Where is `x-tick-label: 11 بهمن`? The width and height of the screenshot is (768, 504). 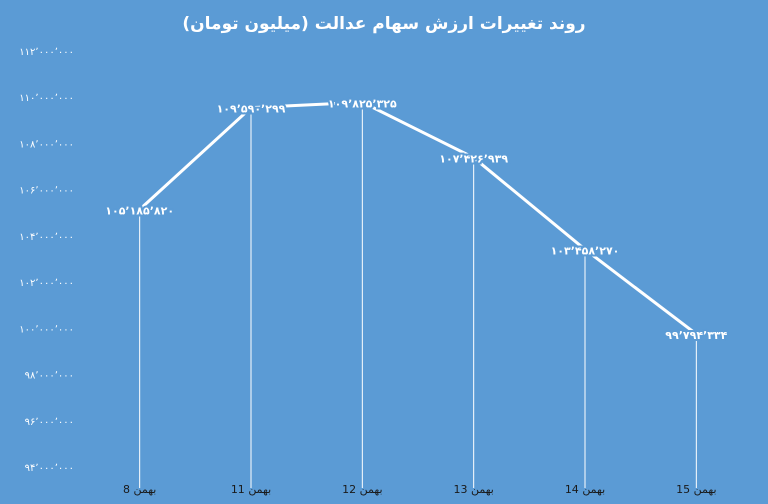 x-tick-label: 11 بهمن is located at coordinates (251, 489).